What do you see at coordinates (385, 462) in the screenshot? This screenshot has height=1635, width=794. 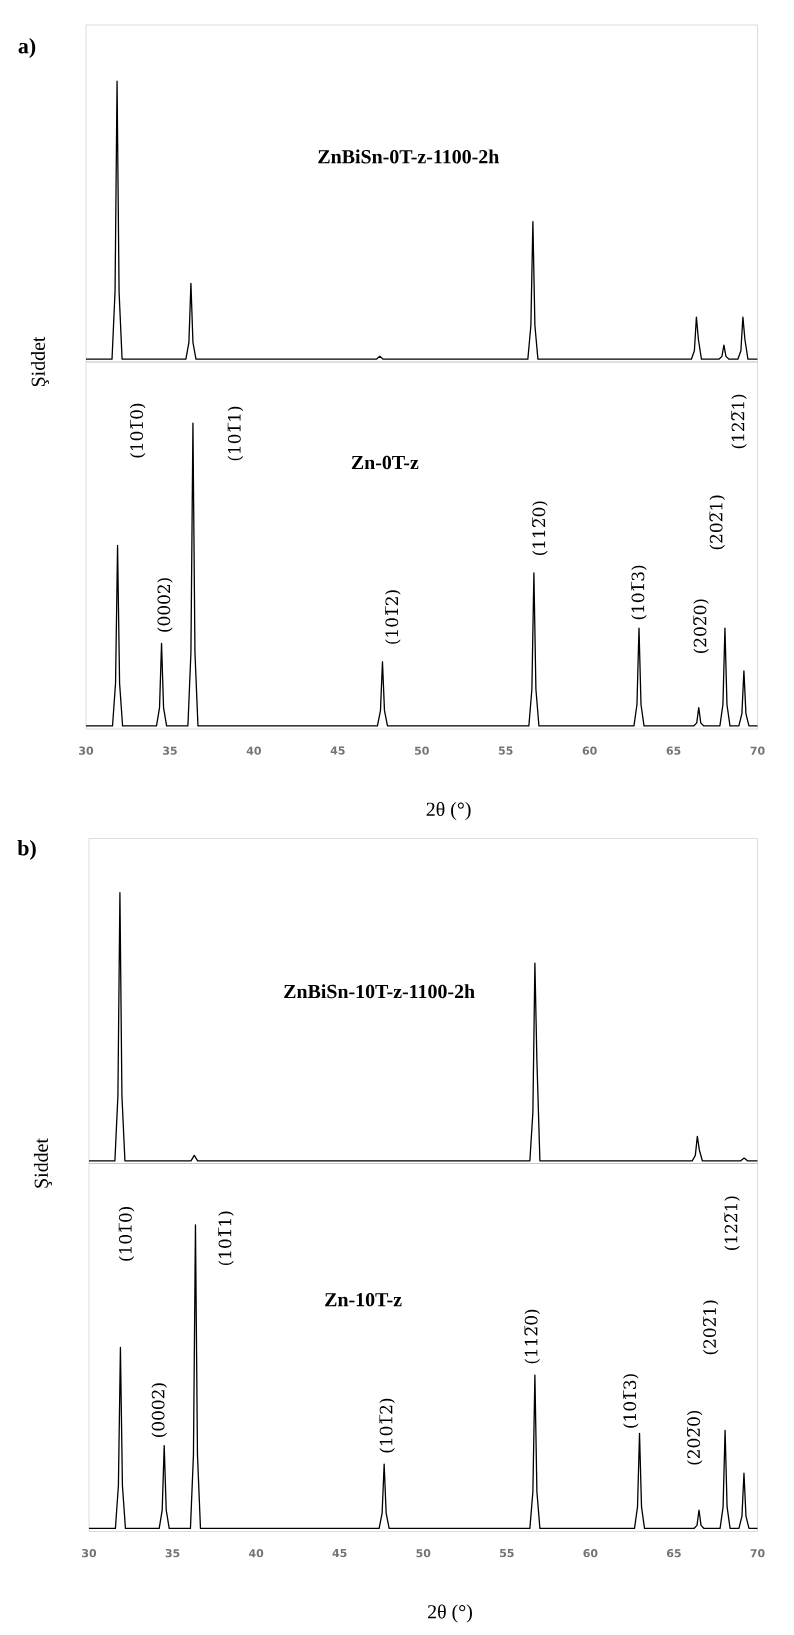 I see `text: Zn-0T-z` at bounding box center [385, 462].